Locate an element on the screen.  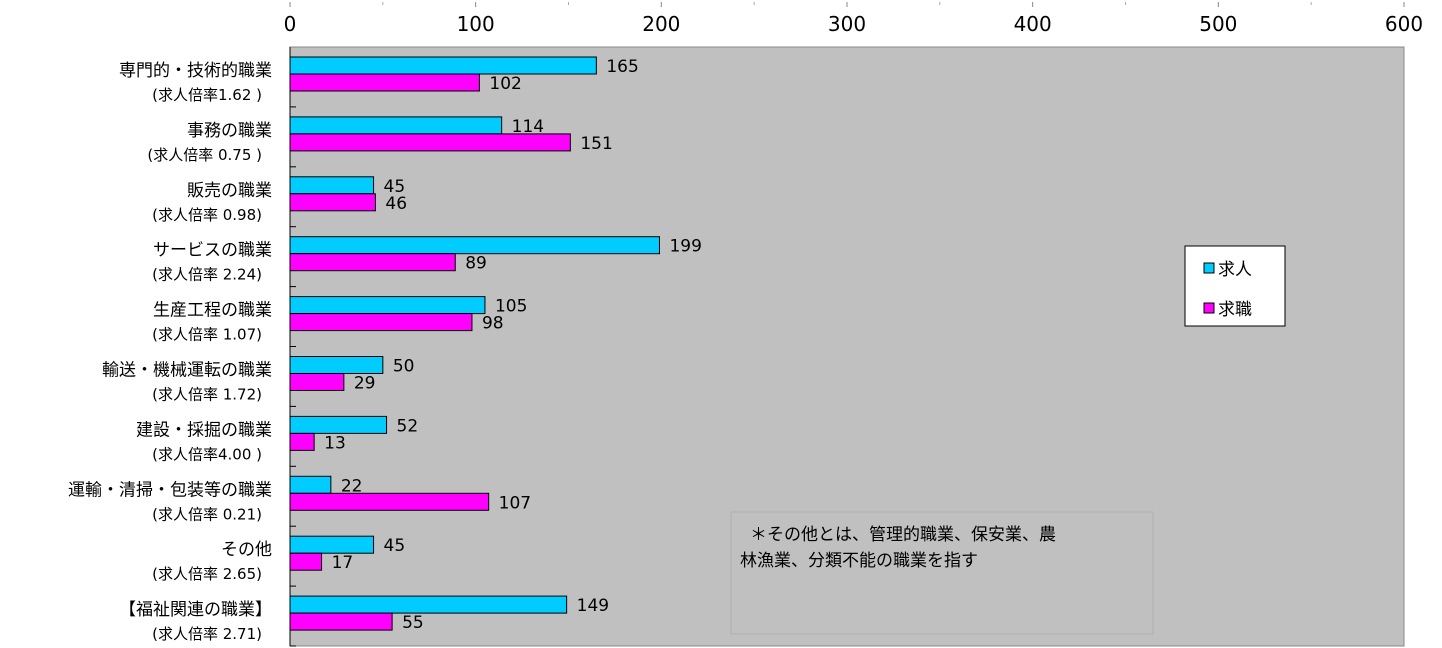
x-axis: 0 100 200 300 400 500 600 is located at coordinates (853, 19).